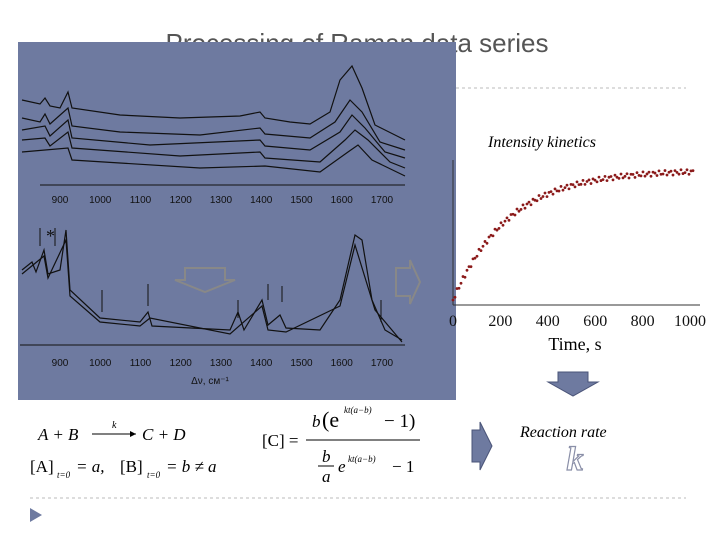  What do you see at coordinates (42, 466) in the screenshot?
I see `eq-a: [A]` at bounding box center [42, 466].